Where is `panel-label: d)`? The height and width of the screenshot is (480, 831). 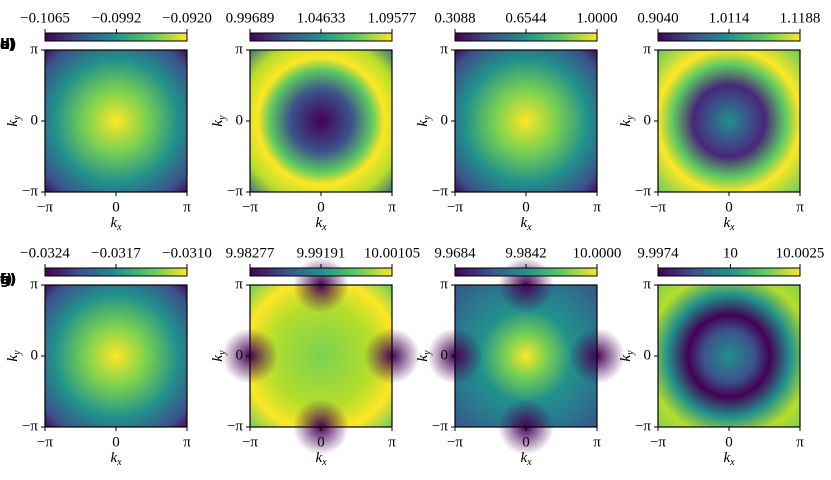 panel-label: d) is located at coordinates (8, 45).